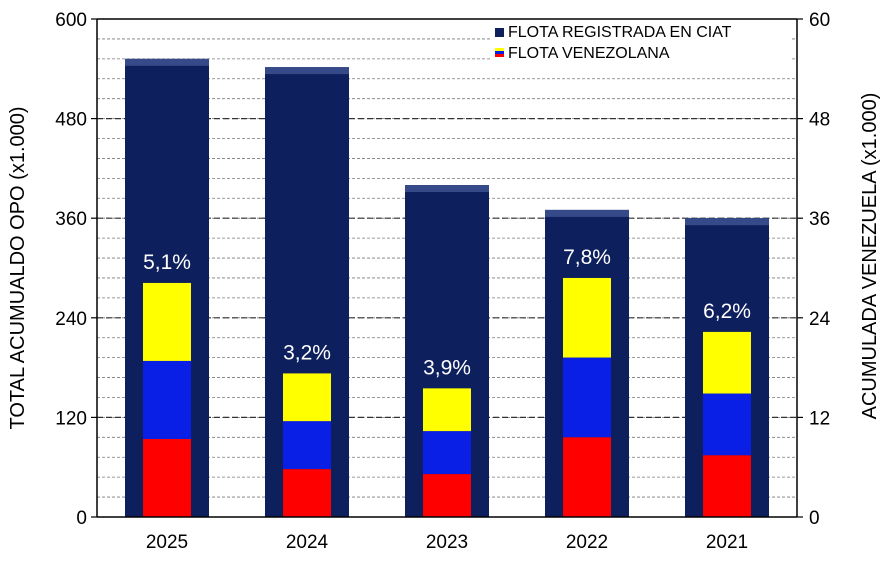 The height and width of the screenshot is (564, 893). I want to click on y2-tick-label: 12, so click(819, 418).